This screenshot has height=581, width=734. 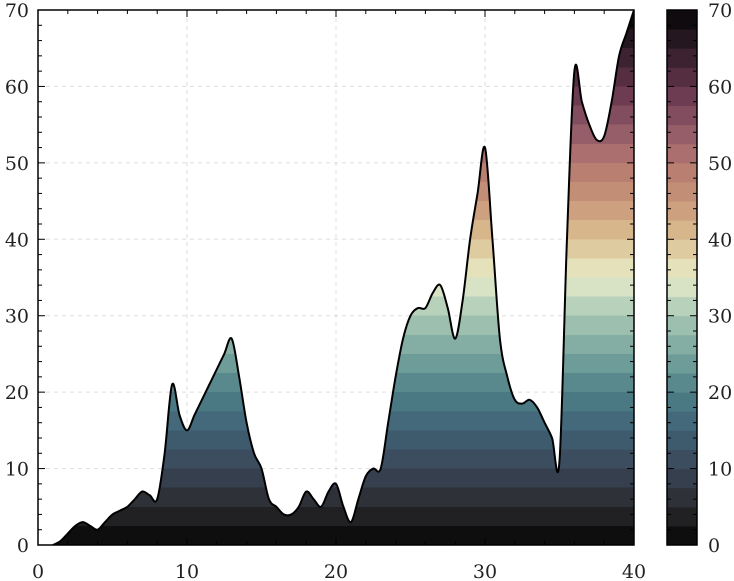 What do you see at coordinates (714, 546) in the screenshot?
I see `colorbar-tick-label: 0` at bounding box center [714, 546].